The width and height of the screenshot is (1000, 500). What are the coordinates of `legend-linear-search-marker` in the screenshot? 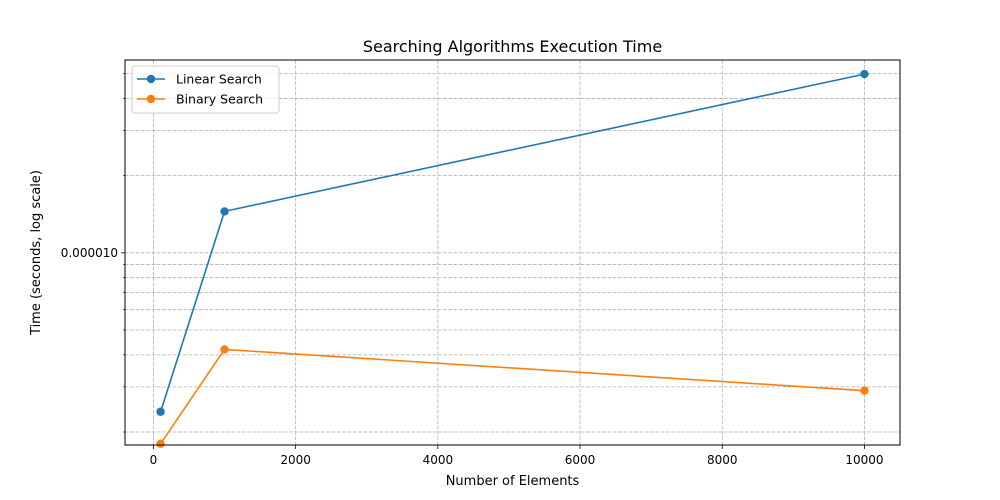 It's located at (151, 79).